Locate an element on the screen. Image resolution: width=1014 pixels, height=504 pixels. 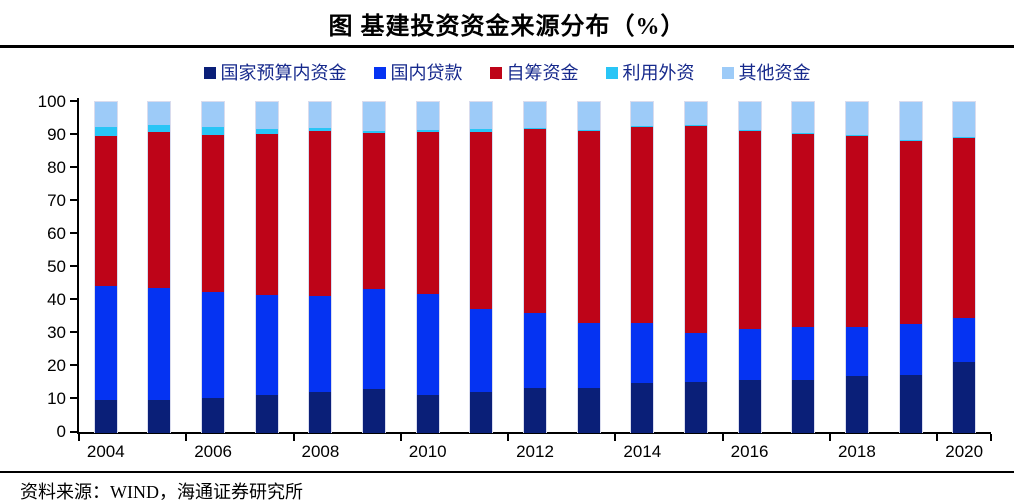
stacked-bar-2014 is located at coordinates (642, 267).